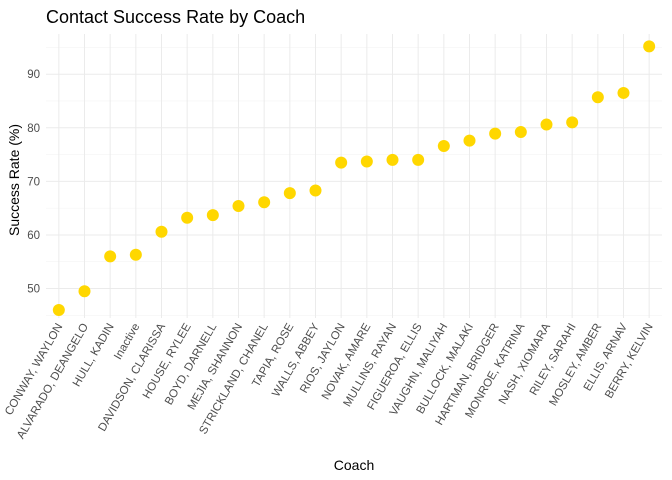 The width and height of the screenshot is (672, 480). What do you see at coordinates (175, 17) in the screenshot?
I see `chart-title: Contact Success Rate by Coach` at bounding box center [175, 17].